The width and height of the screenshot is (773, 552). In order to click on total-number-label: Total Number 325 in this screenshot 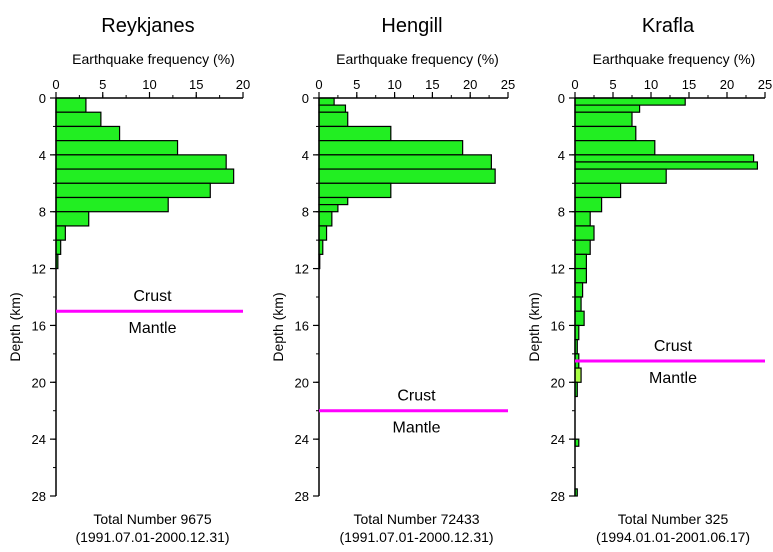, I will do `click(673, 519)`.